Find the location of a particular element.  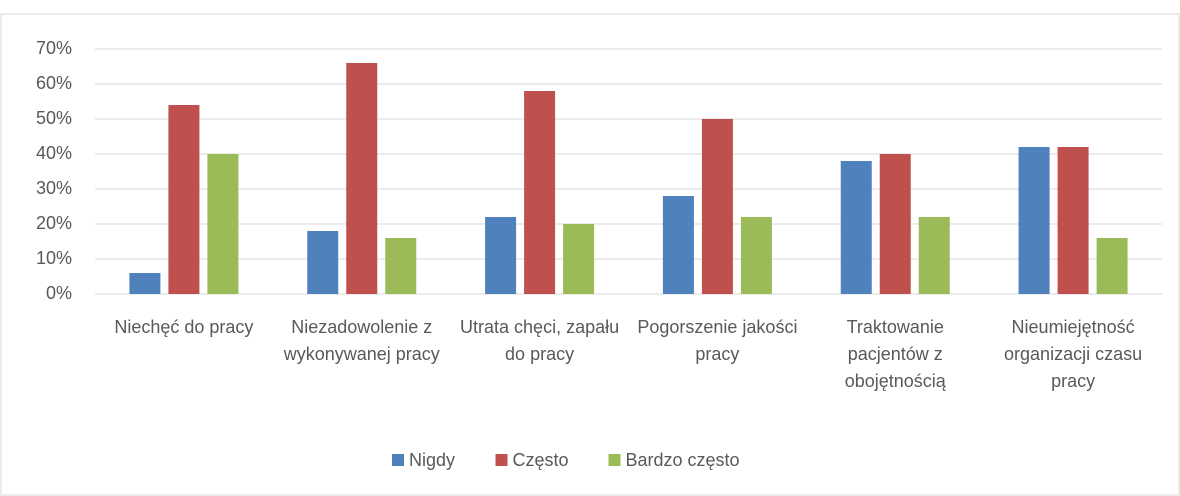

legend-label: Nigdy is located at coordinates (432, 460).